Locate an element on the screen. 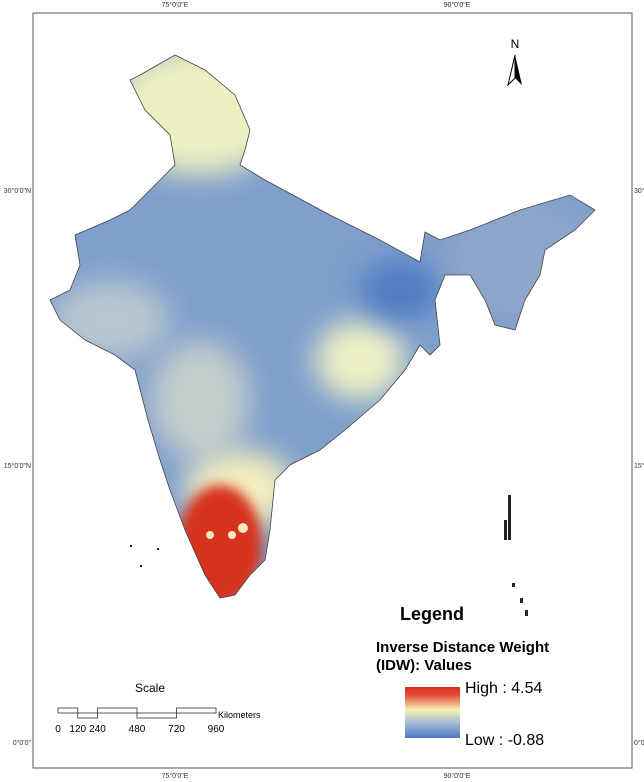  legend-low: Low : -0.88 is located at coordinates (504, 740).